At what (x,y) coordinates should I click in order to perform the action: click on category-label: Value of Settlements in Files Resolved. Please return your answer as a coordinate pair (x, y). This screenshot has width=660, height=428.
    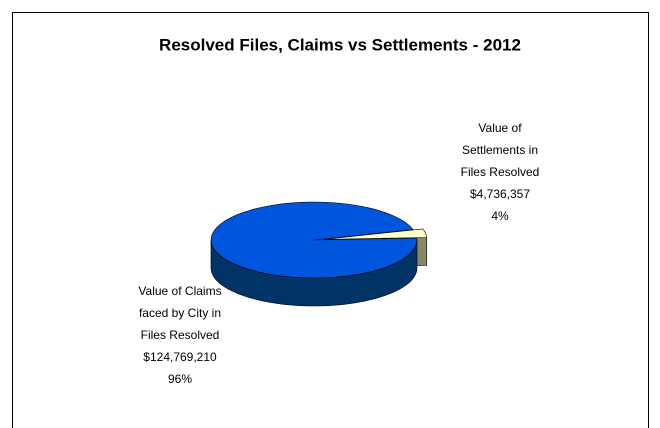
    Looking at the image, I should click on (500, 150).